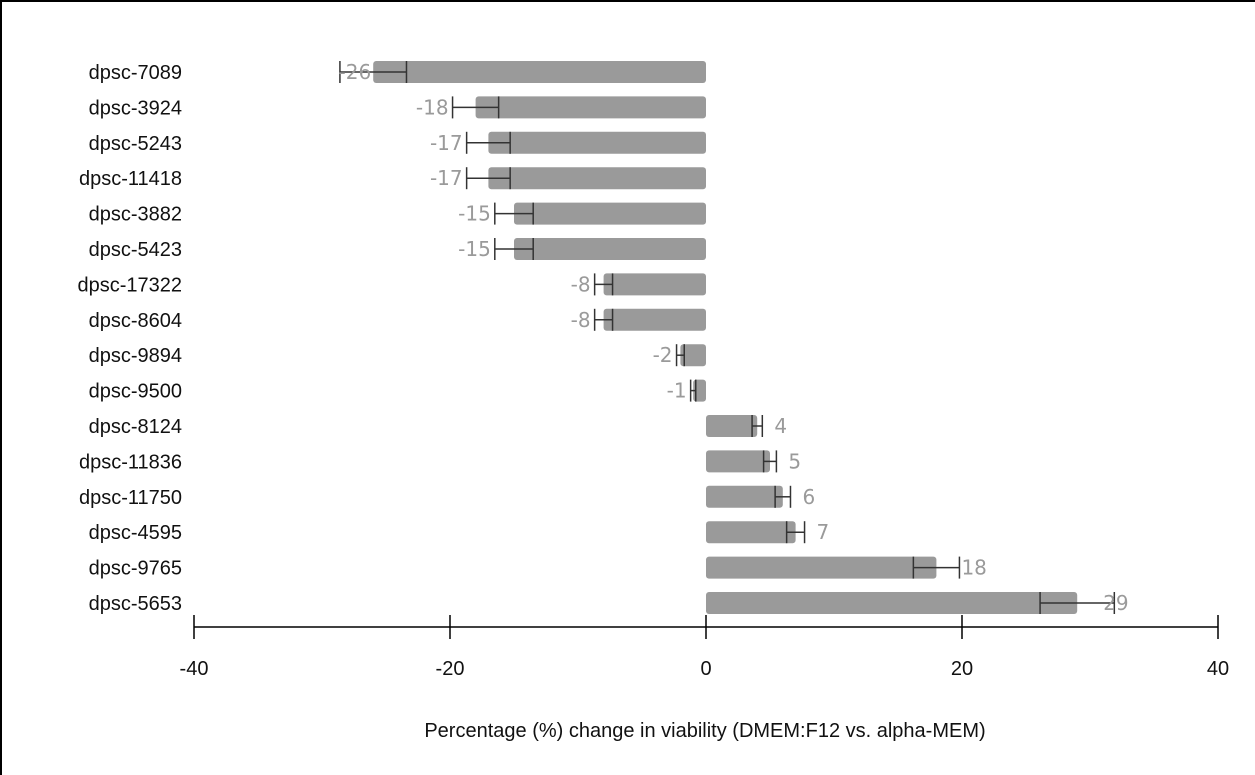 The image size is (1255, 775). I want to click on category-label: dpsc-8124, so click(135, 427).